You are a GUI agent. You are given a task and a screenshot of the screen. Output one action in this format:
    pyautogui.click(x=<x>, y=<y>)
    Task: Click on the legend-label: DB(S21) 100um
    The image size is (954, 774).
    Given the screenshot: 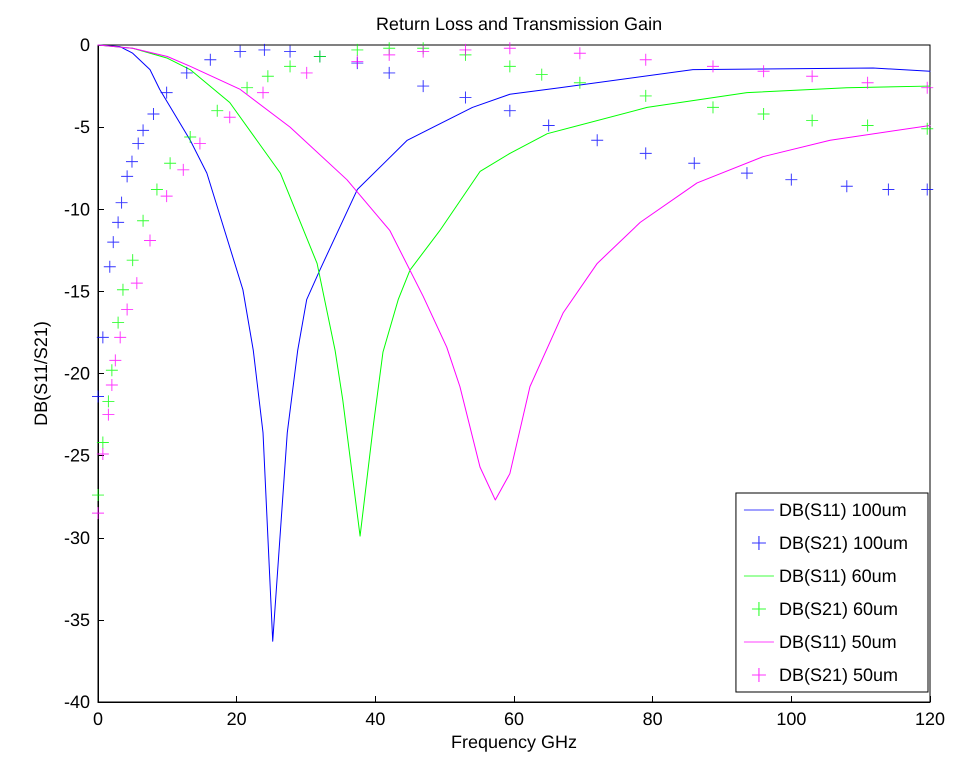 What is the action you would take?
    pyautogui.click(x=843, y=543)
    